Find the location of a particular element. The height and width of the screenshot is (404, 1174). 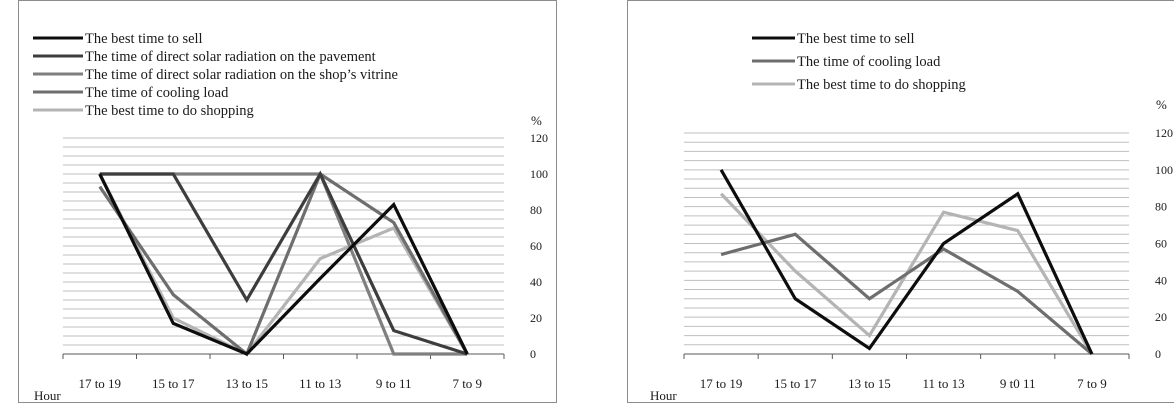

x-tick-label: 9 t0 11 is located at coordinates (1018, 383).